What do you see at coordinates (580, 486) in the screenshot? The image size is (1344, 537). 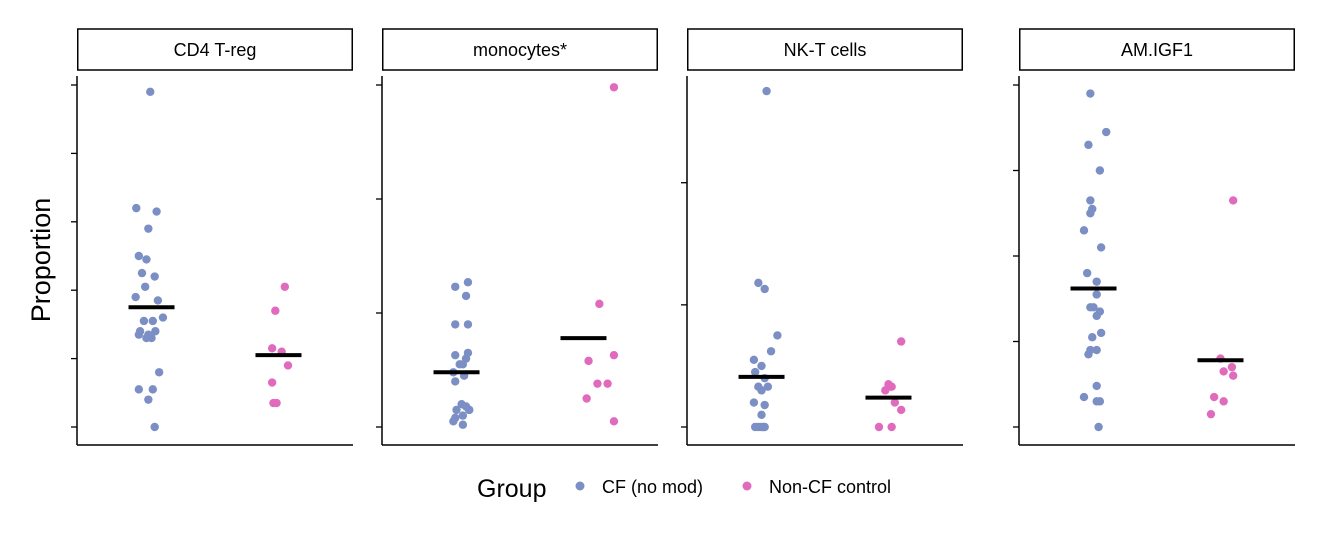 I see `legend-swatch-cf` at bounding box center [580, 486].